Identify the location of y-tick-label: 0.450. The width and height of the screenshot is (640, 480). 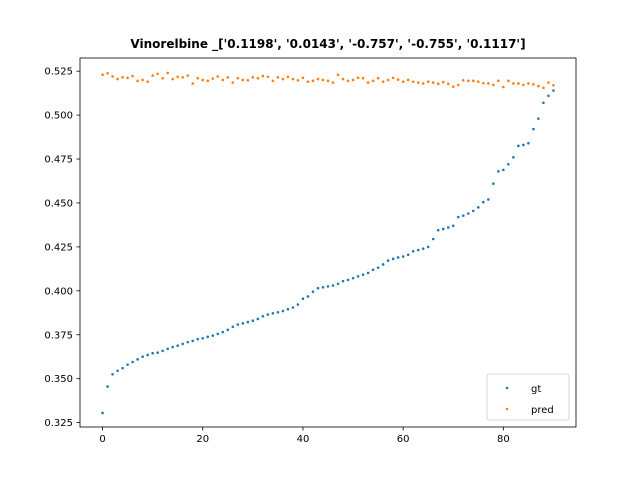
(58, 203).